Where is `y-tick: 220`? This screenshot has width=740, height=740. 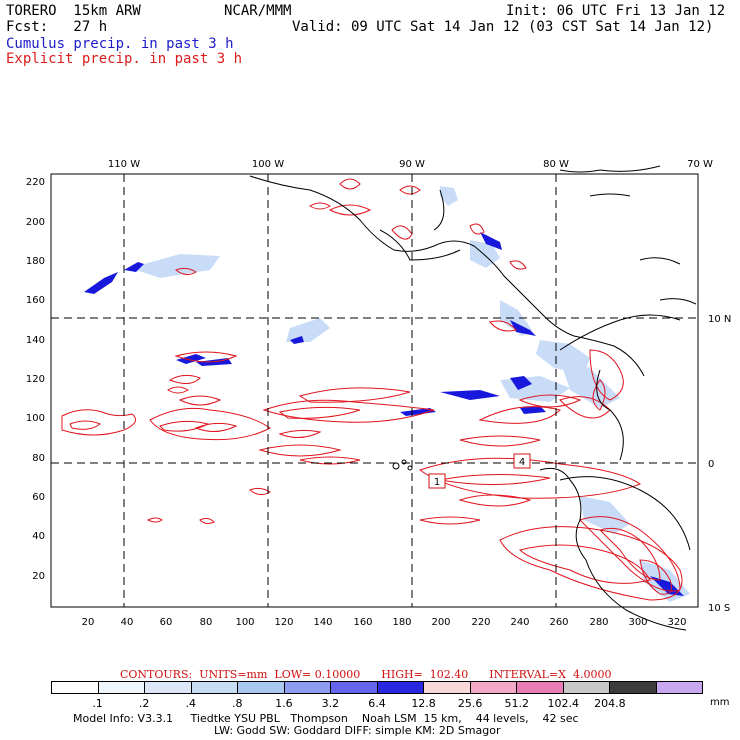
y-tick: 220 is located at coordinates (35, 182).